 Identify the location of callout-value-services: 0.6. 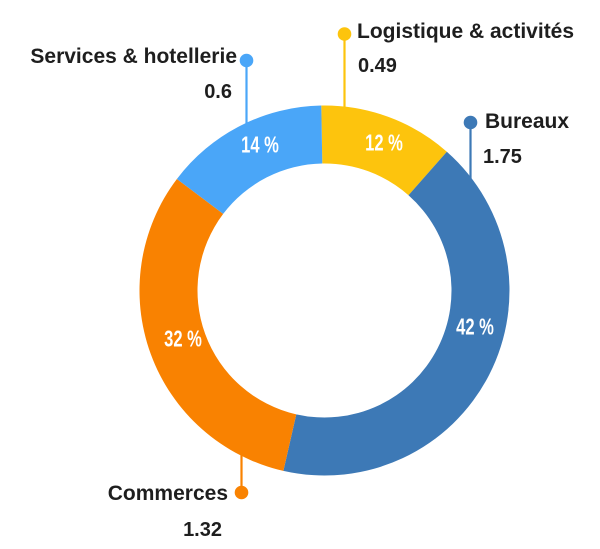
(218, 92).